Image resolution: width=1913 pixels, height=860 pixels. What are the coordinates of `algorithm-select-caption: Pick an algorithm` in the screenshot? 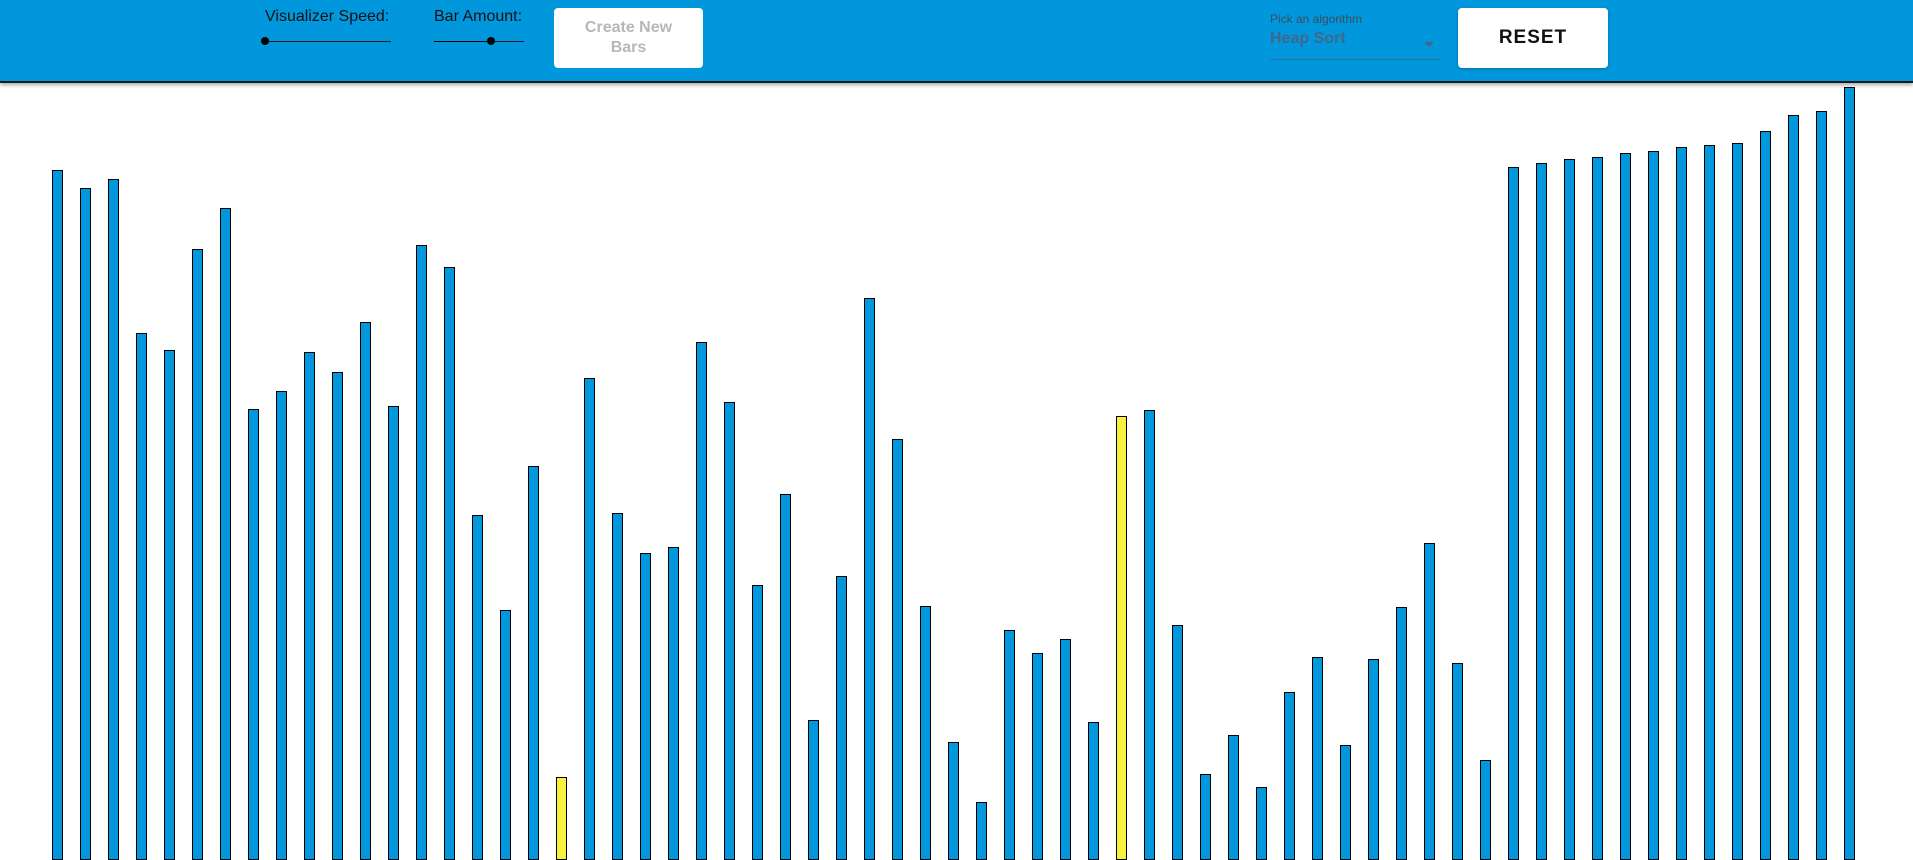 It's located at (1316, 19).